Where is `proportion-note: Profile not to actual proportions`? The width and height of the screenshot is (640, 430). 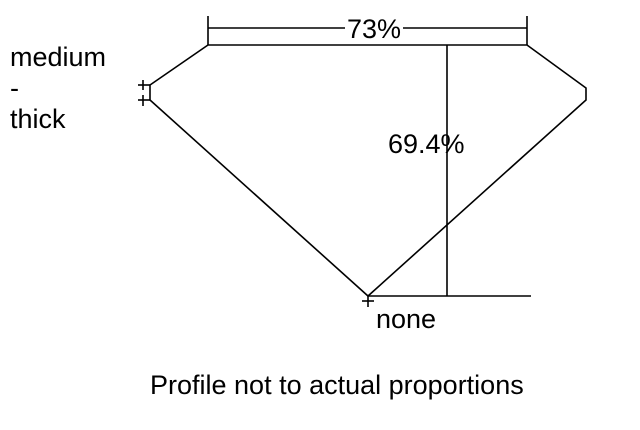 proportion-note: Profile not to actual proportions is located at coordinates (337, 385).